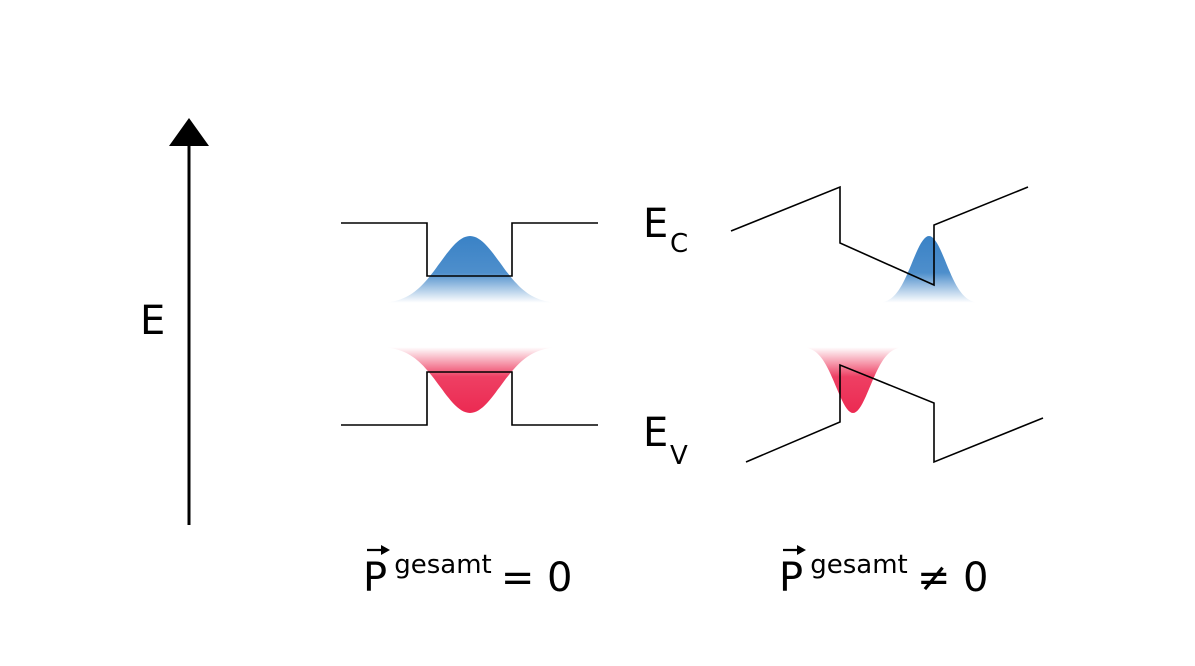  What do you see at coordinates (655, 224) in the screenshot?
I see `conduction-band-label-main: E` at bounding box center [655, 224].